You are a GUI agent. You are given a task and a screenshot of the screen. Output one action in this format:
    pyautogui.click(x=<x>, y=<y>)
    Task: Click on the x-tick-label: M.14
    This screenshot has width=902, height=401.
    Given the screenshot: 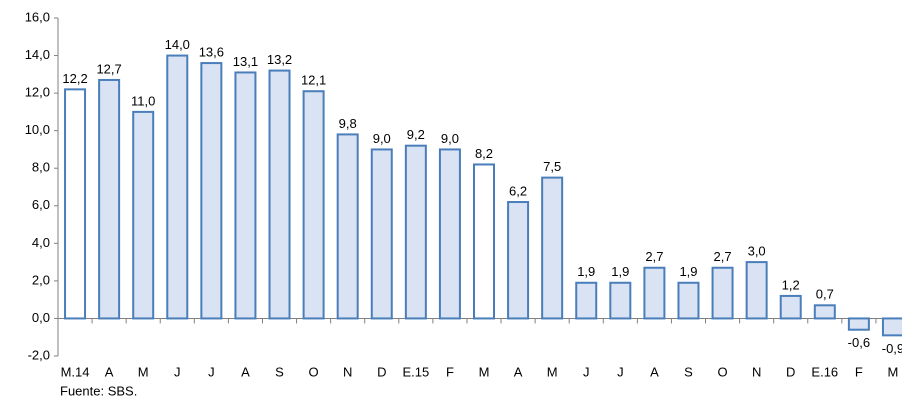 What is the action you would take?
    pyautogui.click(x=75, y=371)
    